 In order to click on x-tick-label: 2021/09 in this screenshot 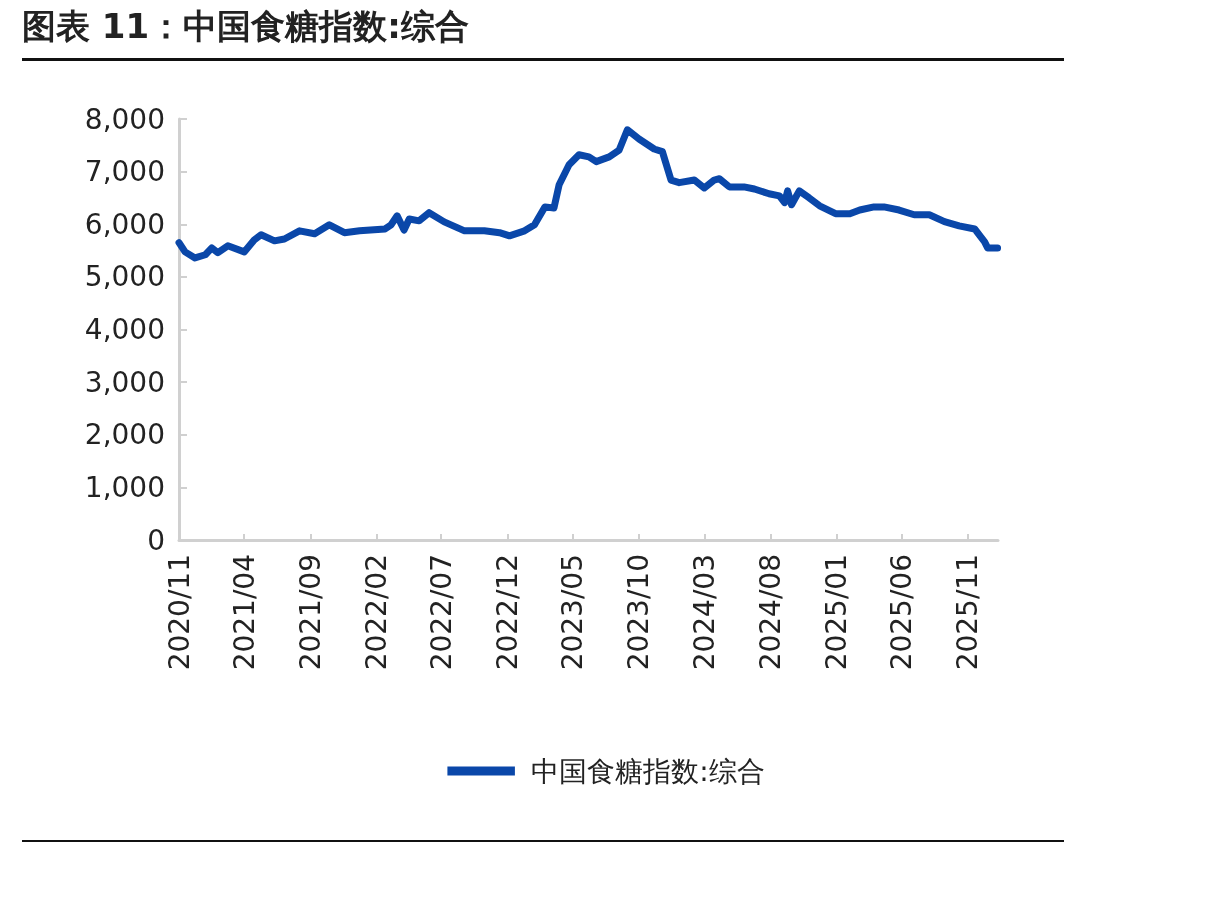, I will do `click(310, 612)`.